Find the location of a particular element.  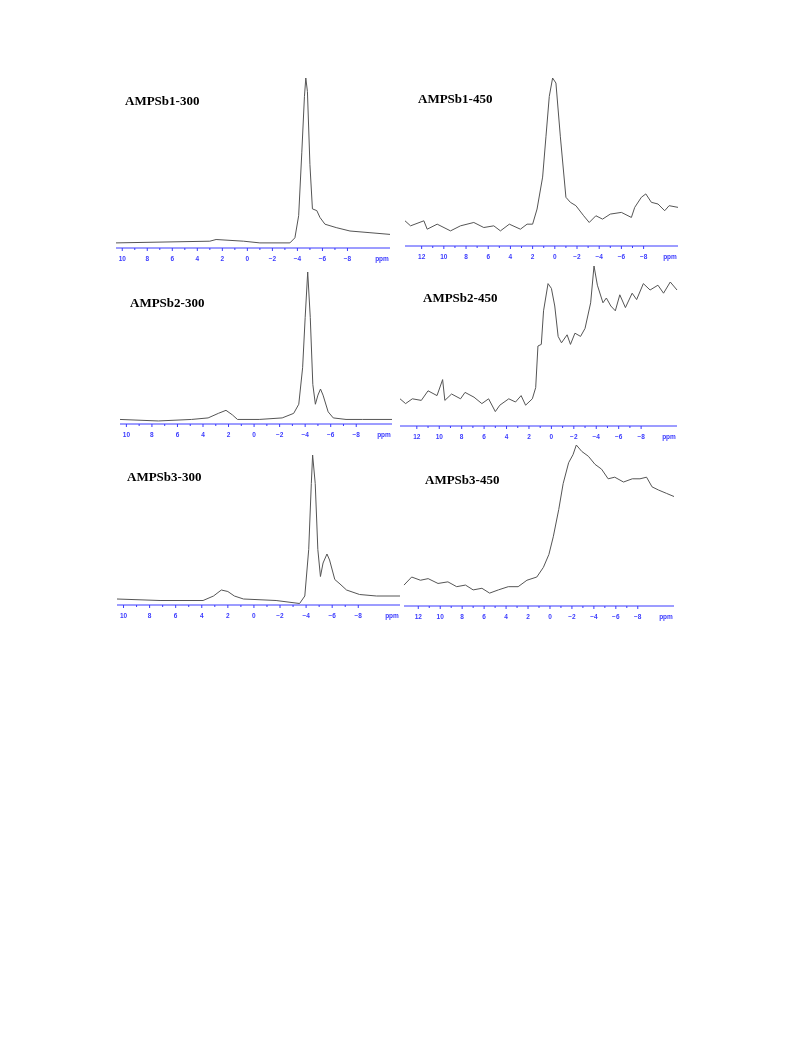

text: AMPSb1-300 is located at coordinates (162, 100).